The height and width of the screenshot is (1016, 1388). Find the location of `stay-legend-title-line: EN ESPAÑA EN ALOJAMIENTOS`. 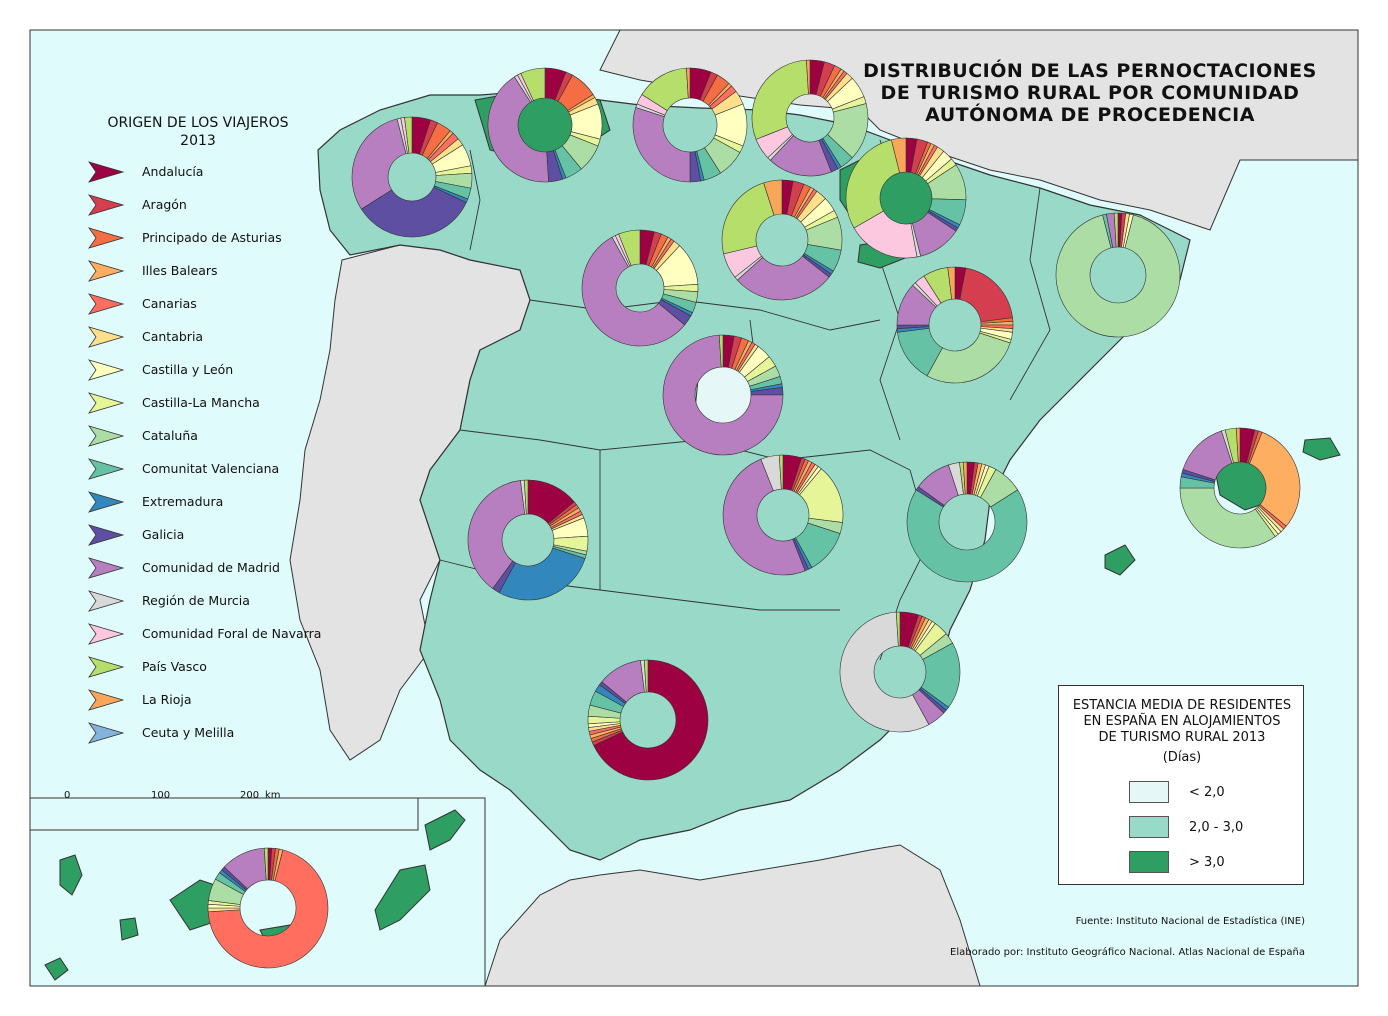

stay-legend-title-line: EN ESPAÑA EN ALOJAMIENTOS is located at coordinates (1182, 721).